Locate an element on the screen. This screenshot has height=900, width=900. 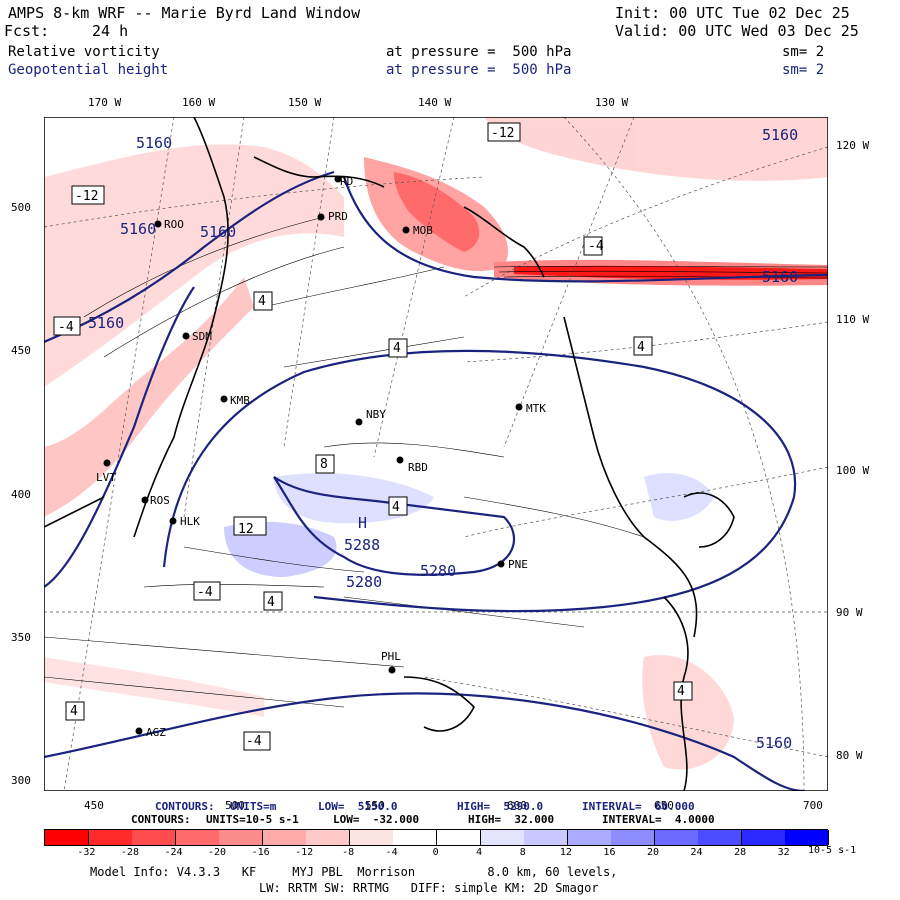
station-label: KMB is located at coordinates (240, 400).